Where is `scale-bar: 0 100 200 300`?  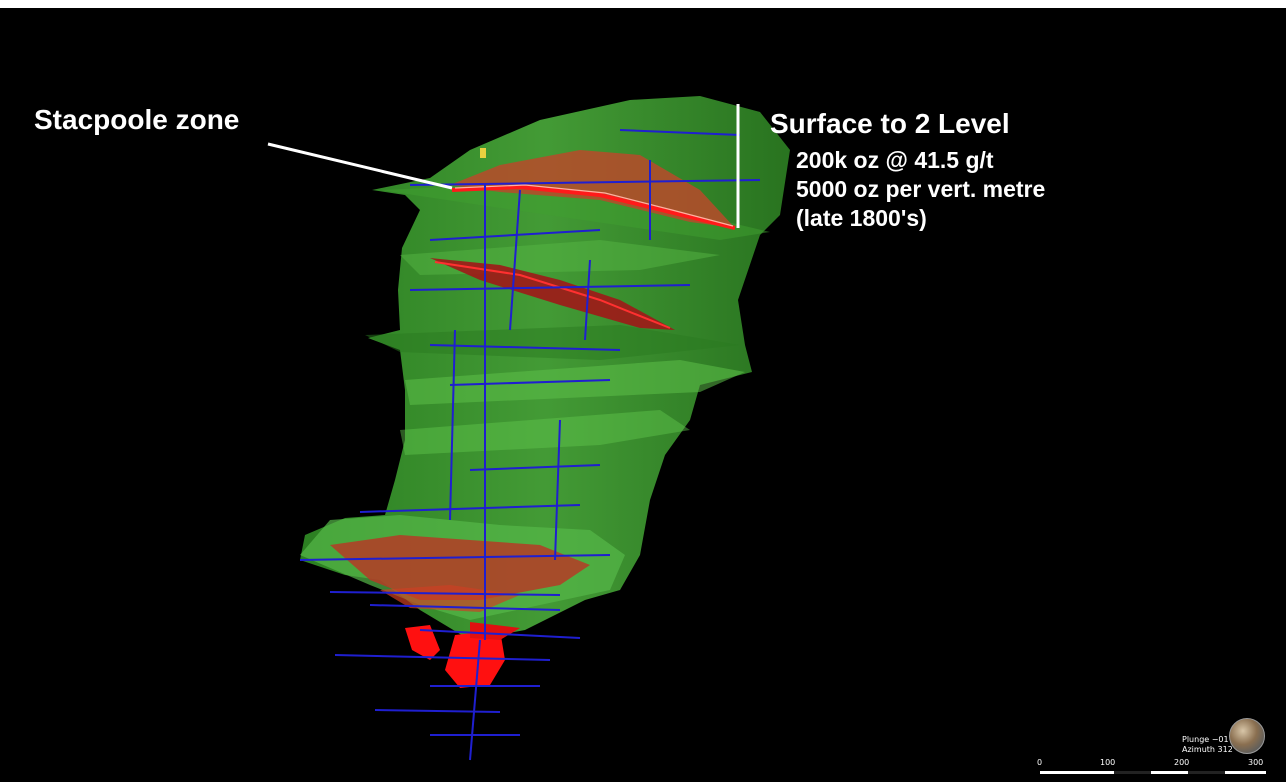
scale-bar: 0 100 200 300 is located at coordinates (1152, 770).